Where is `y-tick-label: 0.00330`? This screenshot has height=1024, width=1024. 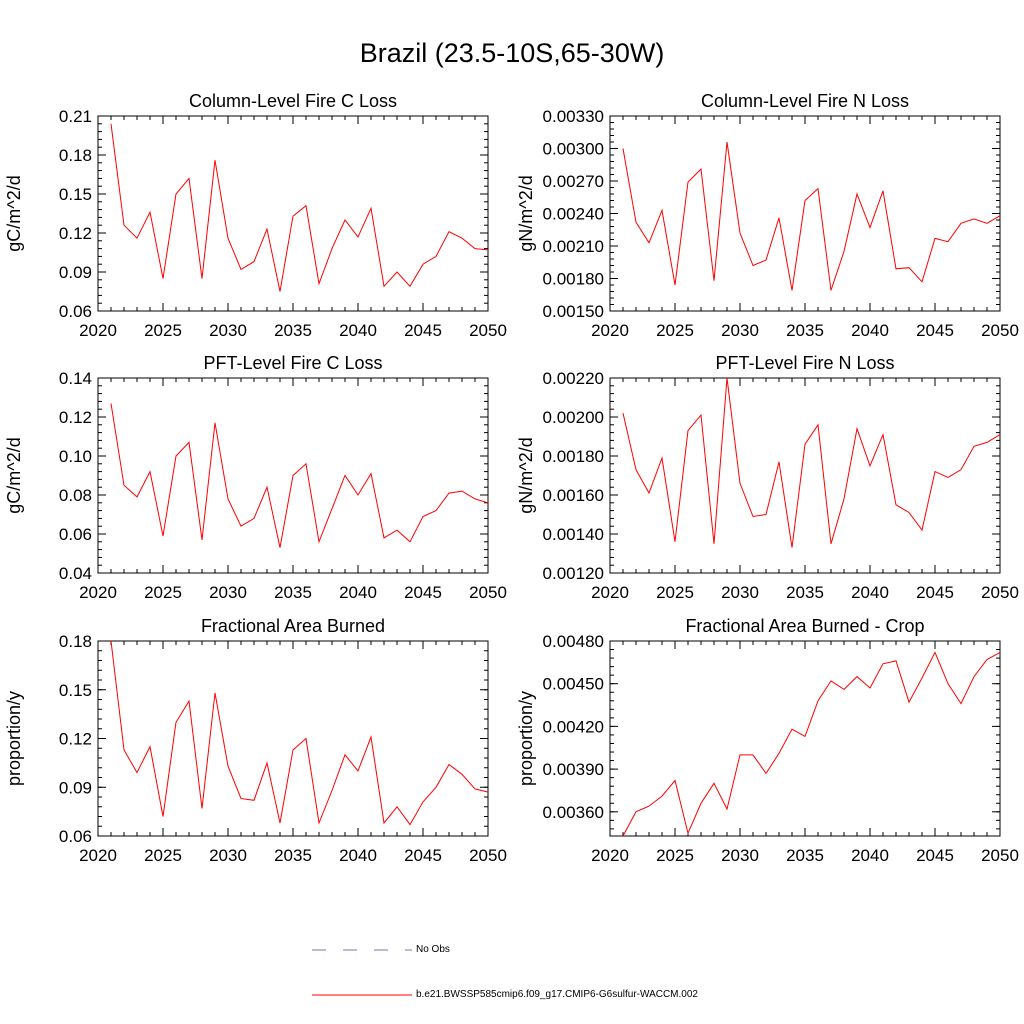 y-tick-label: 0.00330 is located at coordinates (573, 116).